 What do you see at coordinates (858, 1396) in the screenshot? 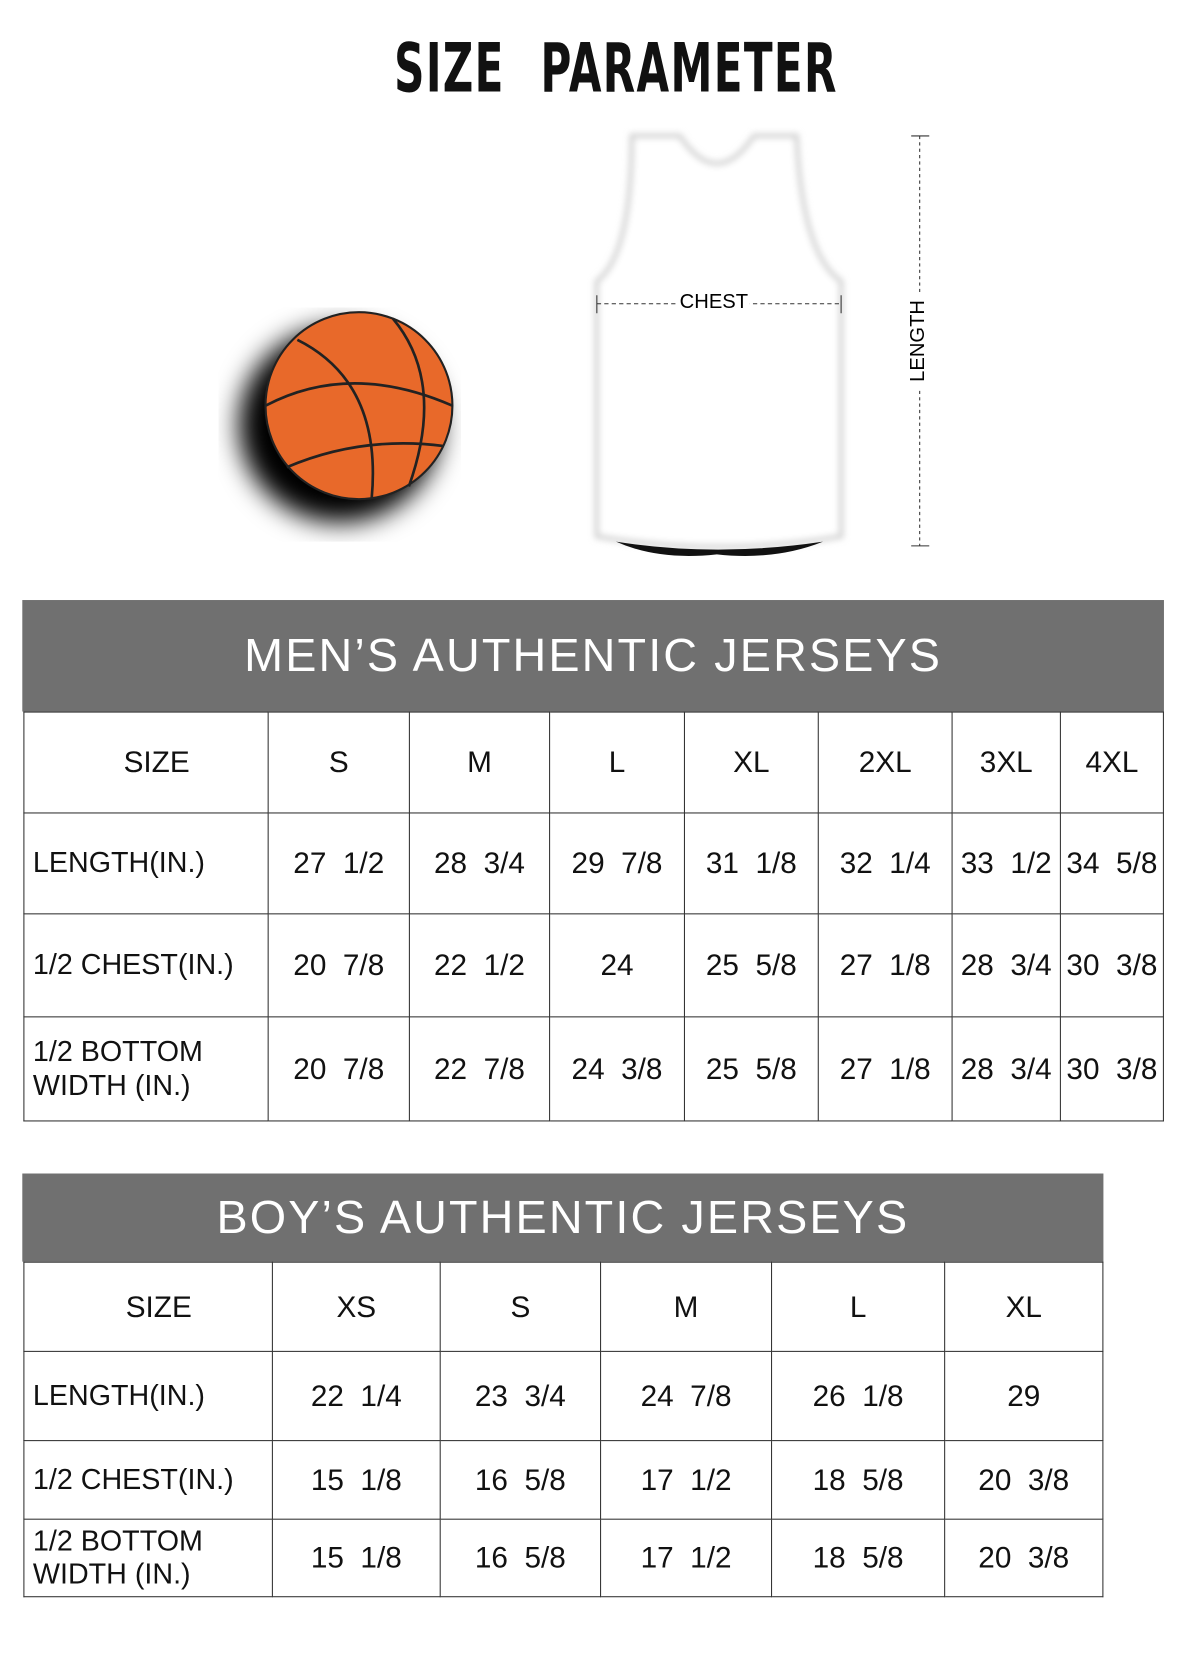
I see `measurement-cell: 26 1/8` at bounding box center [858, 1396].